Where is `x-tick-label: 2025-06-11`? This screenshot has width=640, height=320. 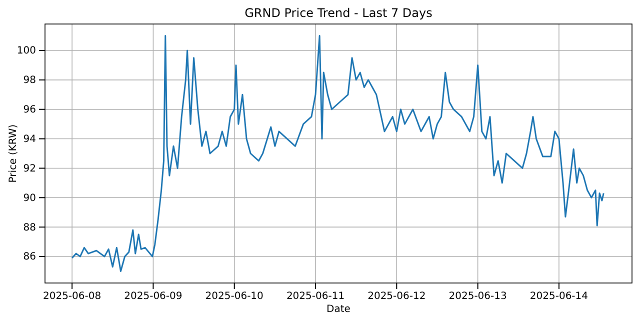
x-tick-label: 2025-06-11 is located at coordinates (315, 296).